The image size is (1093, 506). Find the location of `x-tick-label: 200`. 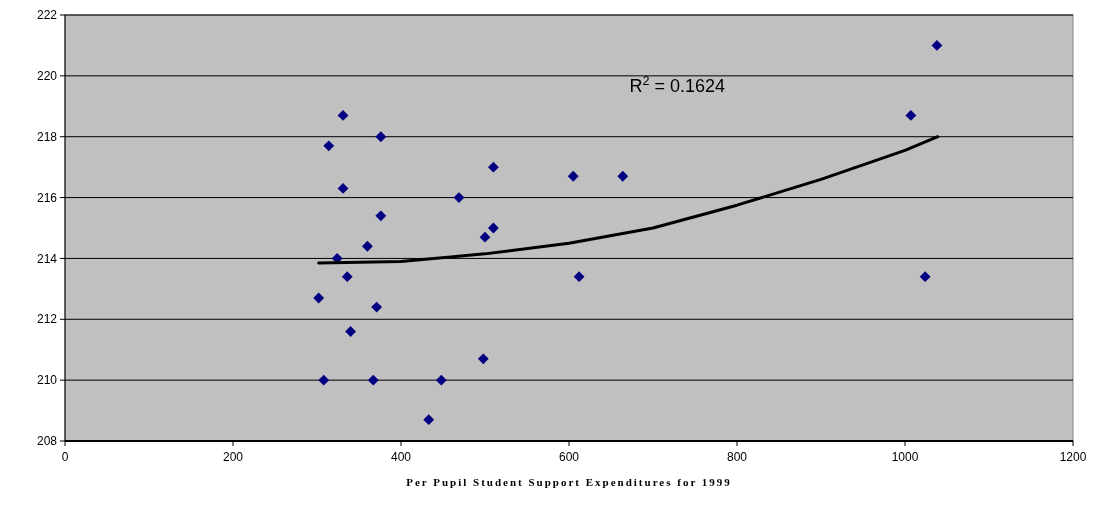

x-tick-label: 200 is located at coordinates (233, 457).